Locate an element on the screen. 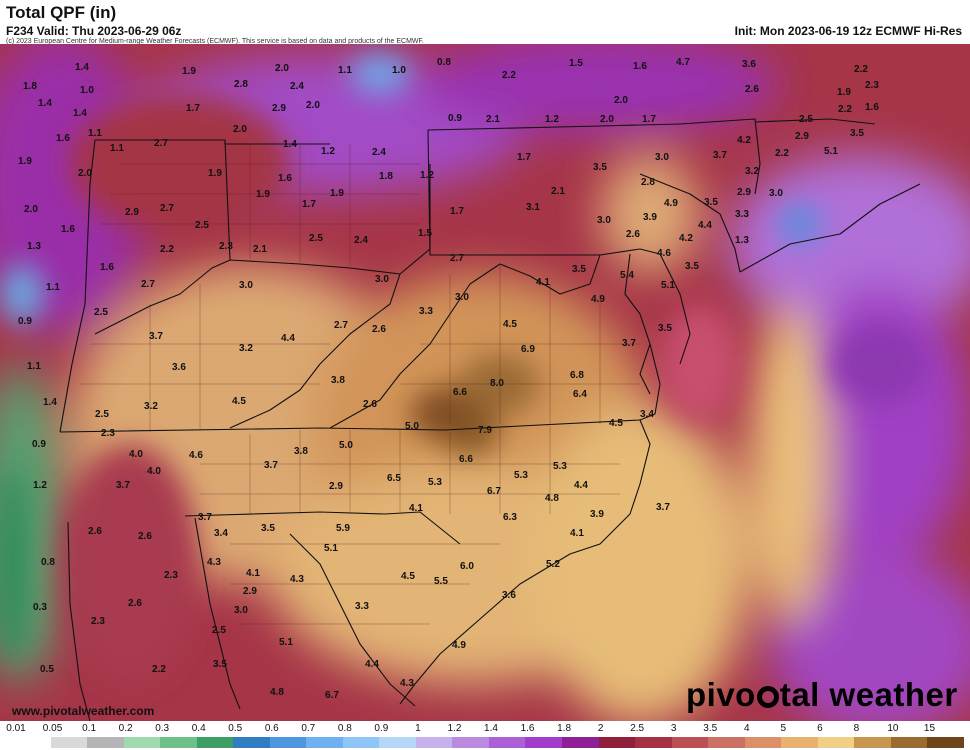 This screenshot has height=750, width=970. qpf-value-label: 6.7 is located at coordinates (494, 491).